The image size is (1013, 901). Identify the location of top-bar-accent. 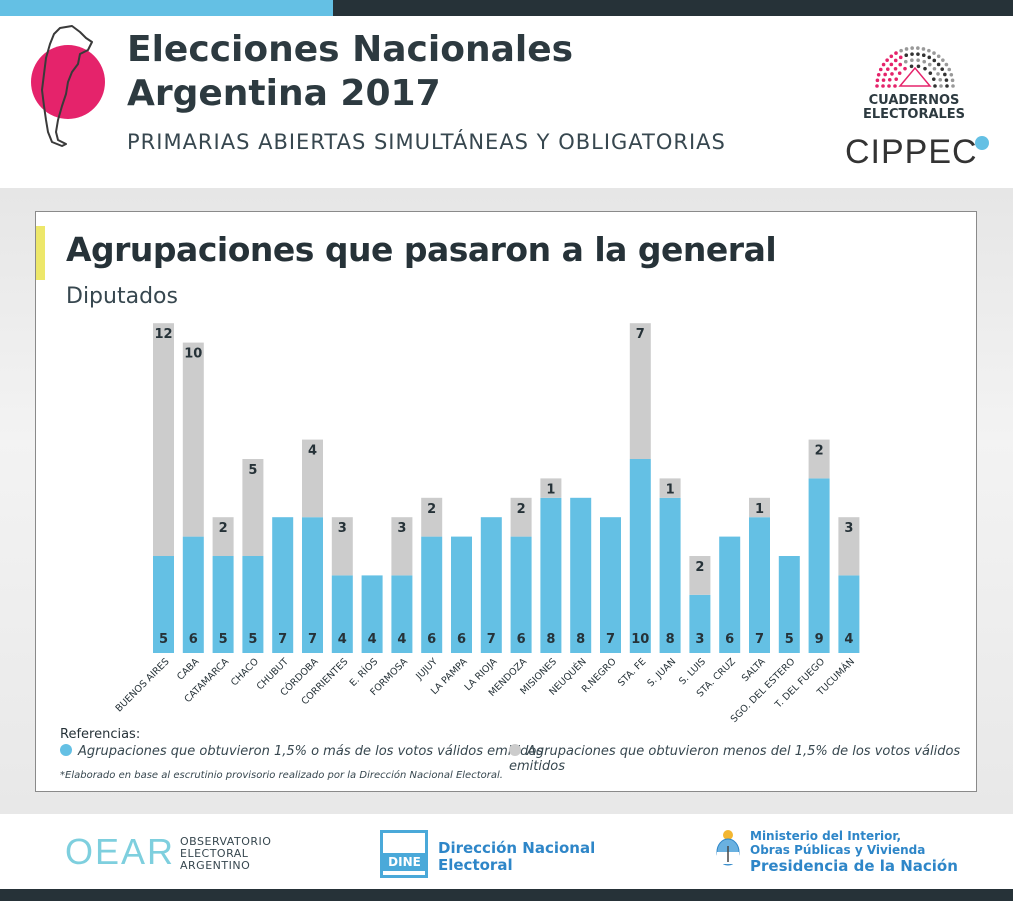
(166, 8).